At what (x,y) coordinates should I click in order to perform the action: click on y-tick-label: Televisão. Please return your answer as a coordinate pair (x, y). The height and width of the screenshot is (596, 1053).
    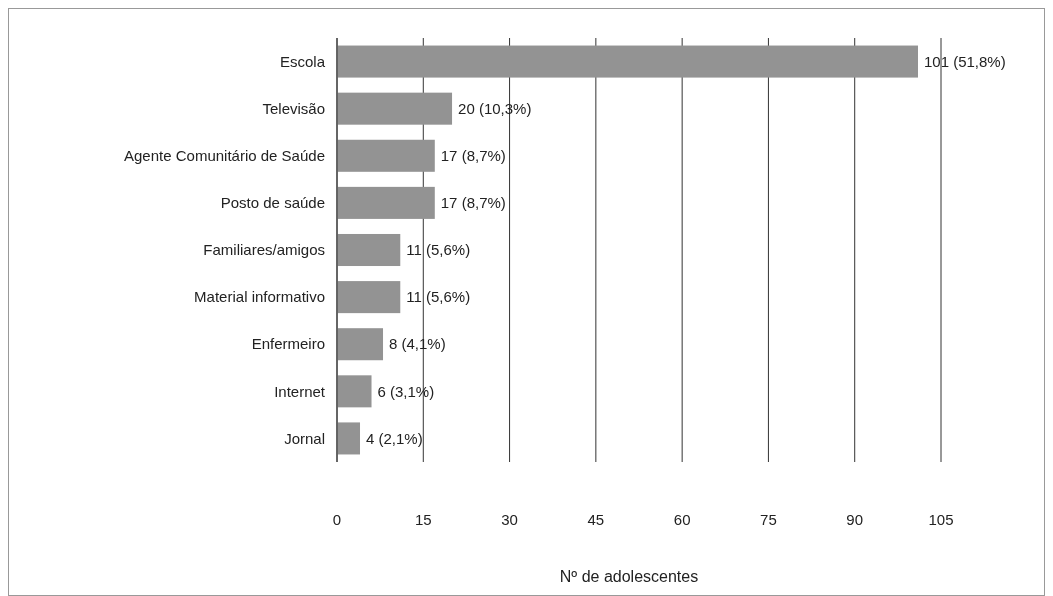
    Looking at the image, I should click on (293, 108).